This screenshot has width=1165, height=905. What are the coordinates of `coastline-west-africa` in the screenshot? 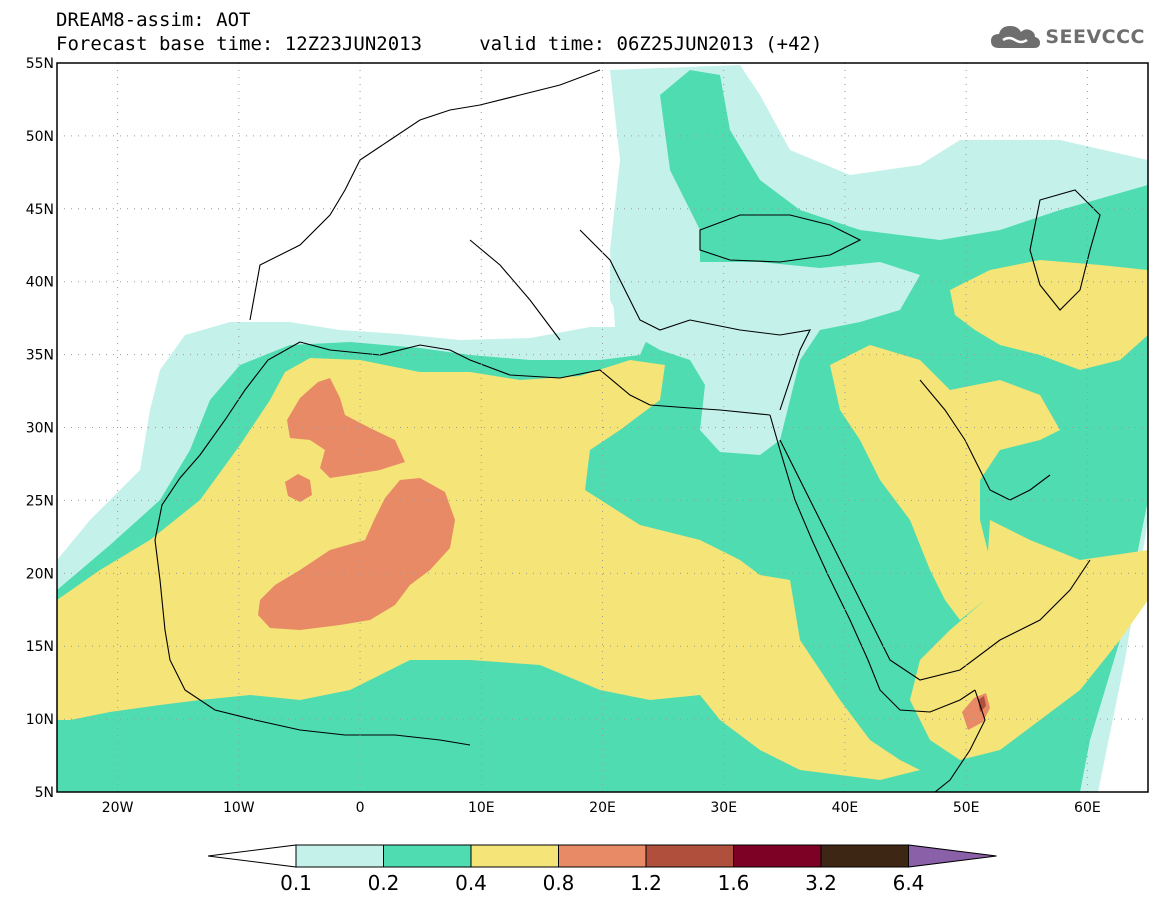 It's located at (312, 543).